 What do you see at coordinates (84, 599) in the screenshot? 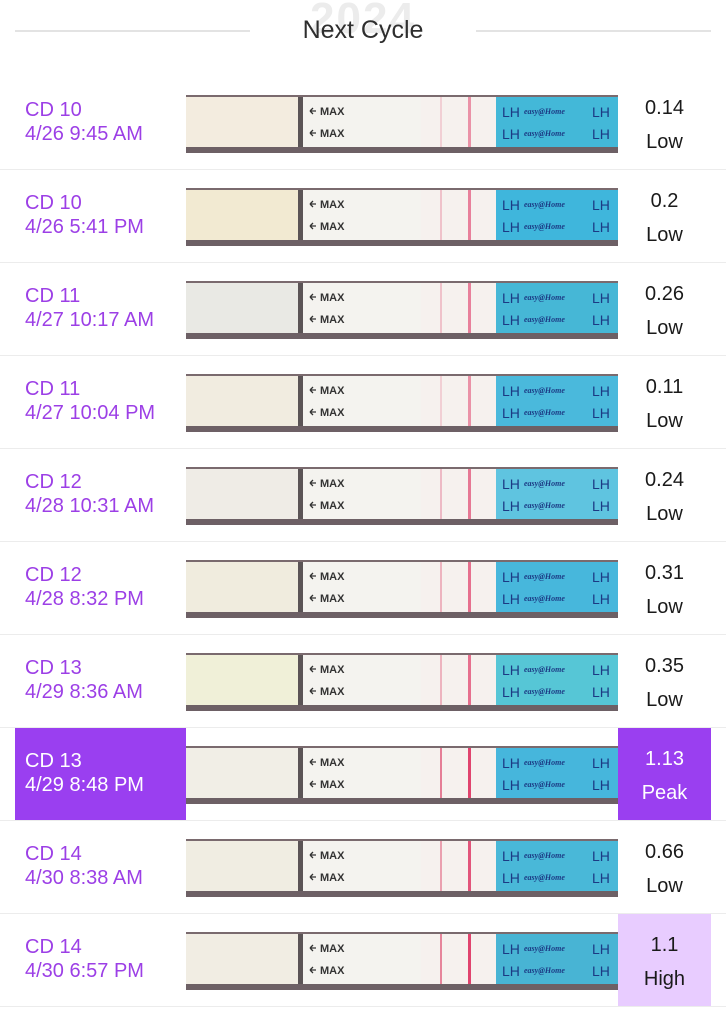
I see `test-datetime-label: 4/28 8:32 PM` at bounding box center [84, 599].